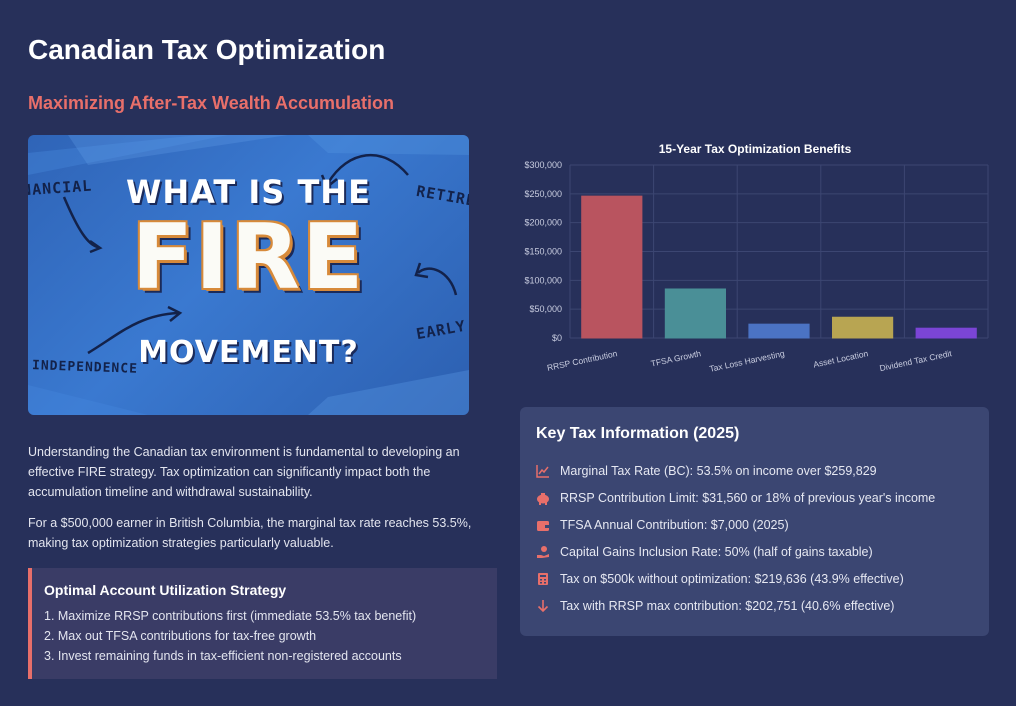 This screenshot has height=706, width=1016. I want to click on info-row: TFSA Annual Contribution: $7,000 (2025), so click(754, 524).